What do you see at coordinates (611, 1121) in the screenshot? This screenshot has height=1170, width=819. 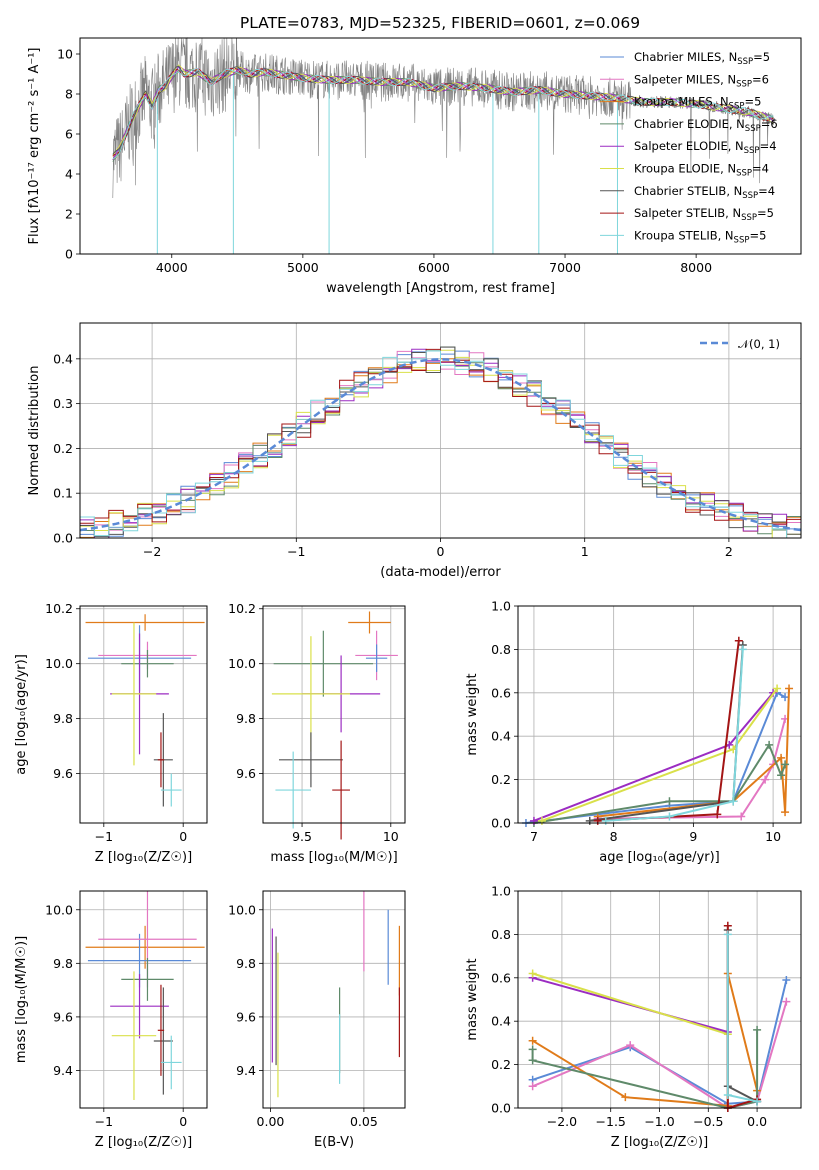 I see `x-tick-label: −1.5` at bounding box center [611, 1121].